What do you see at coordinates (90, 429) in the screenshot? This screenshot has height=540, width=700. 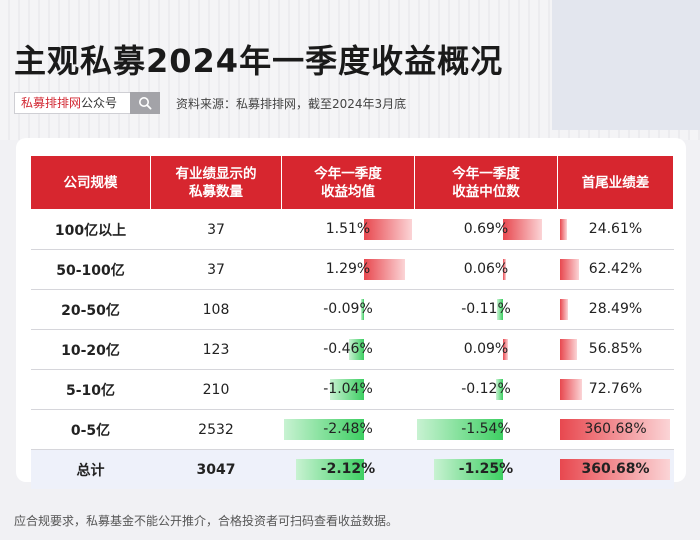 I see `company-size-cell: 0-5亿` at bounding box center [90, 429].